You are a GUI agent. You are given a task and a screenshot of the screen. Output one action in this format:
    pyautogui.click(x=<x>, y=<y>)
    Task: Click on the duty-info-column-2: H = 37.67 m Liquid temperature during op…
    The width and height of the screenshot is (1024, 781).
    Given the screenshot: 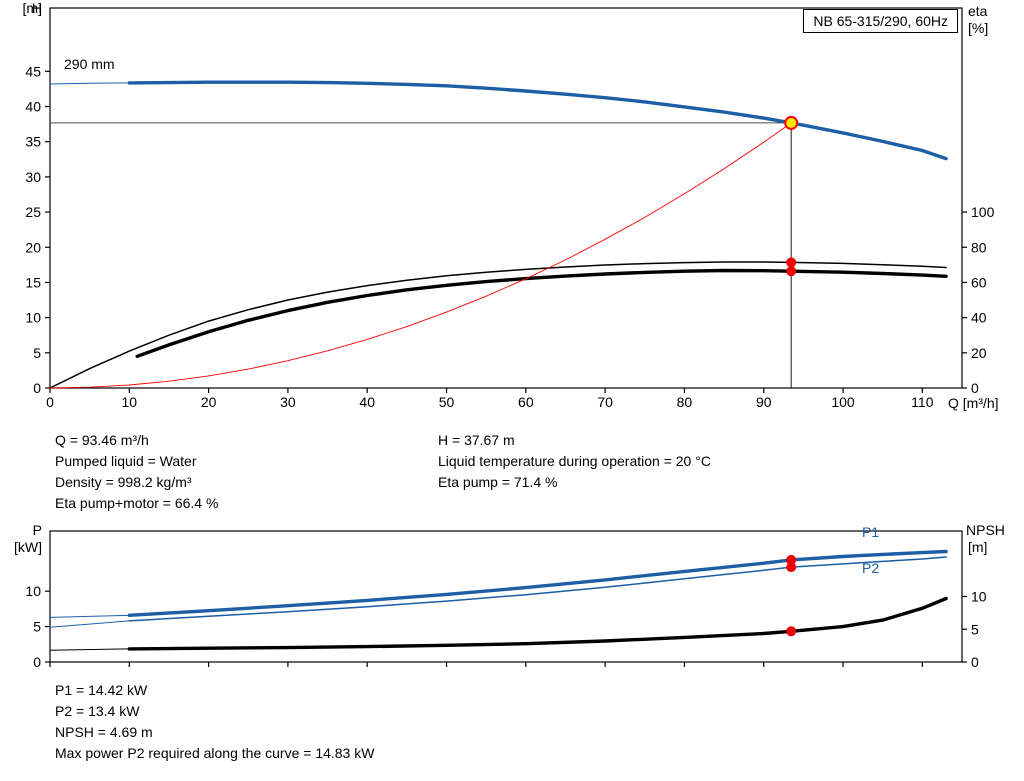 What is the action you would take?
    pyautogui.click(x=574, y=461)
    